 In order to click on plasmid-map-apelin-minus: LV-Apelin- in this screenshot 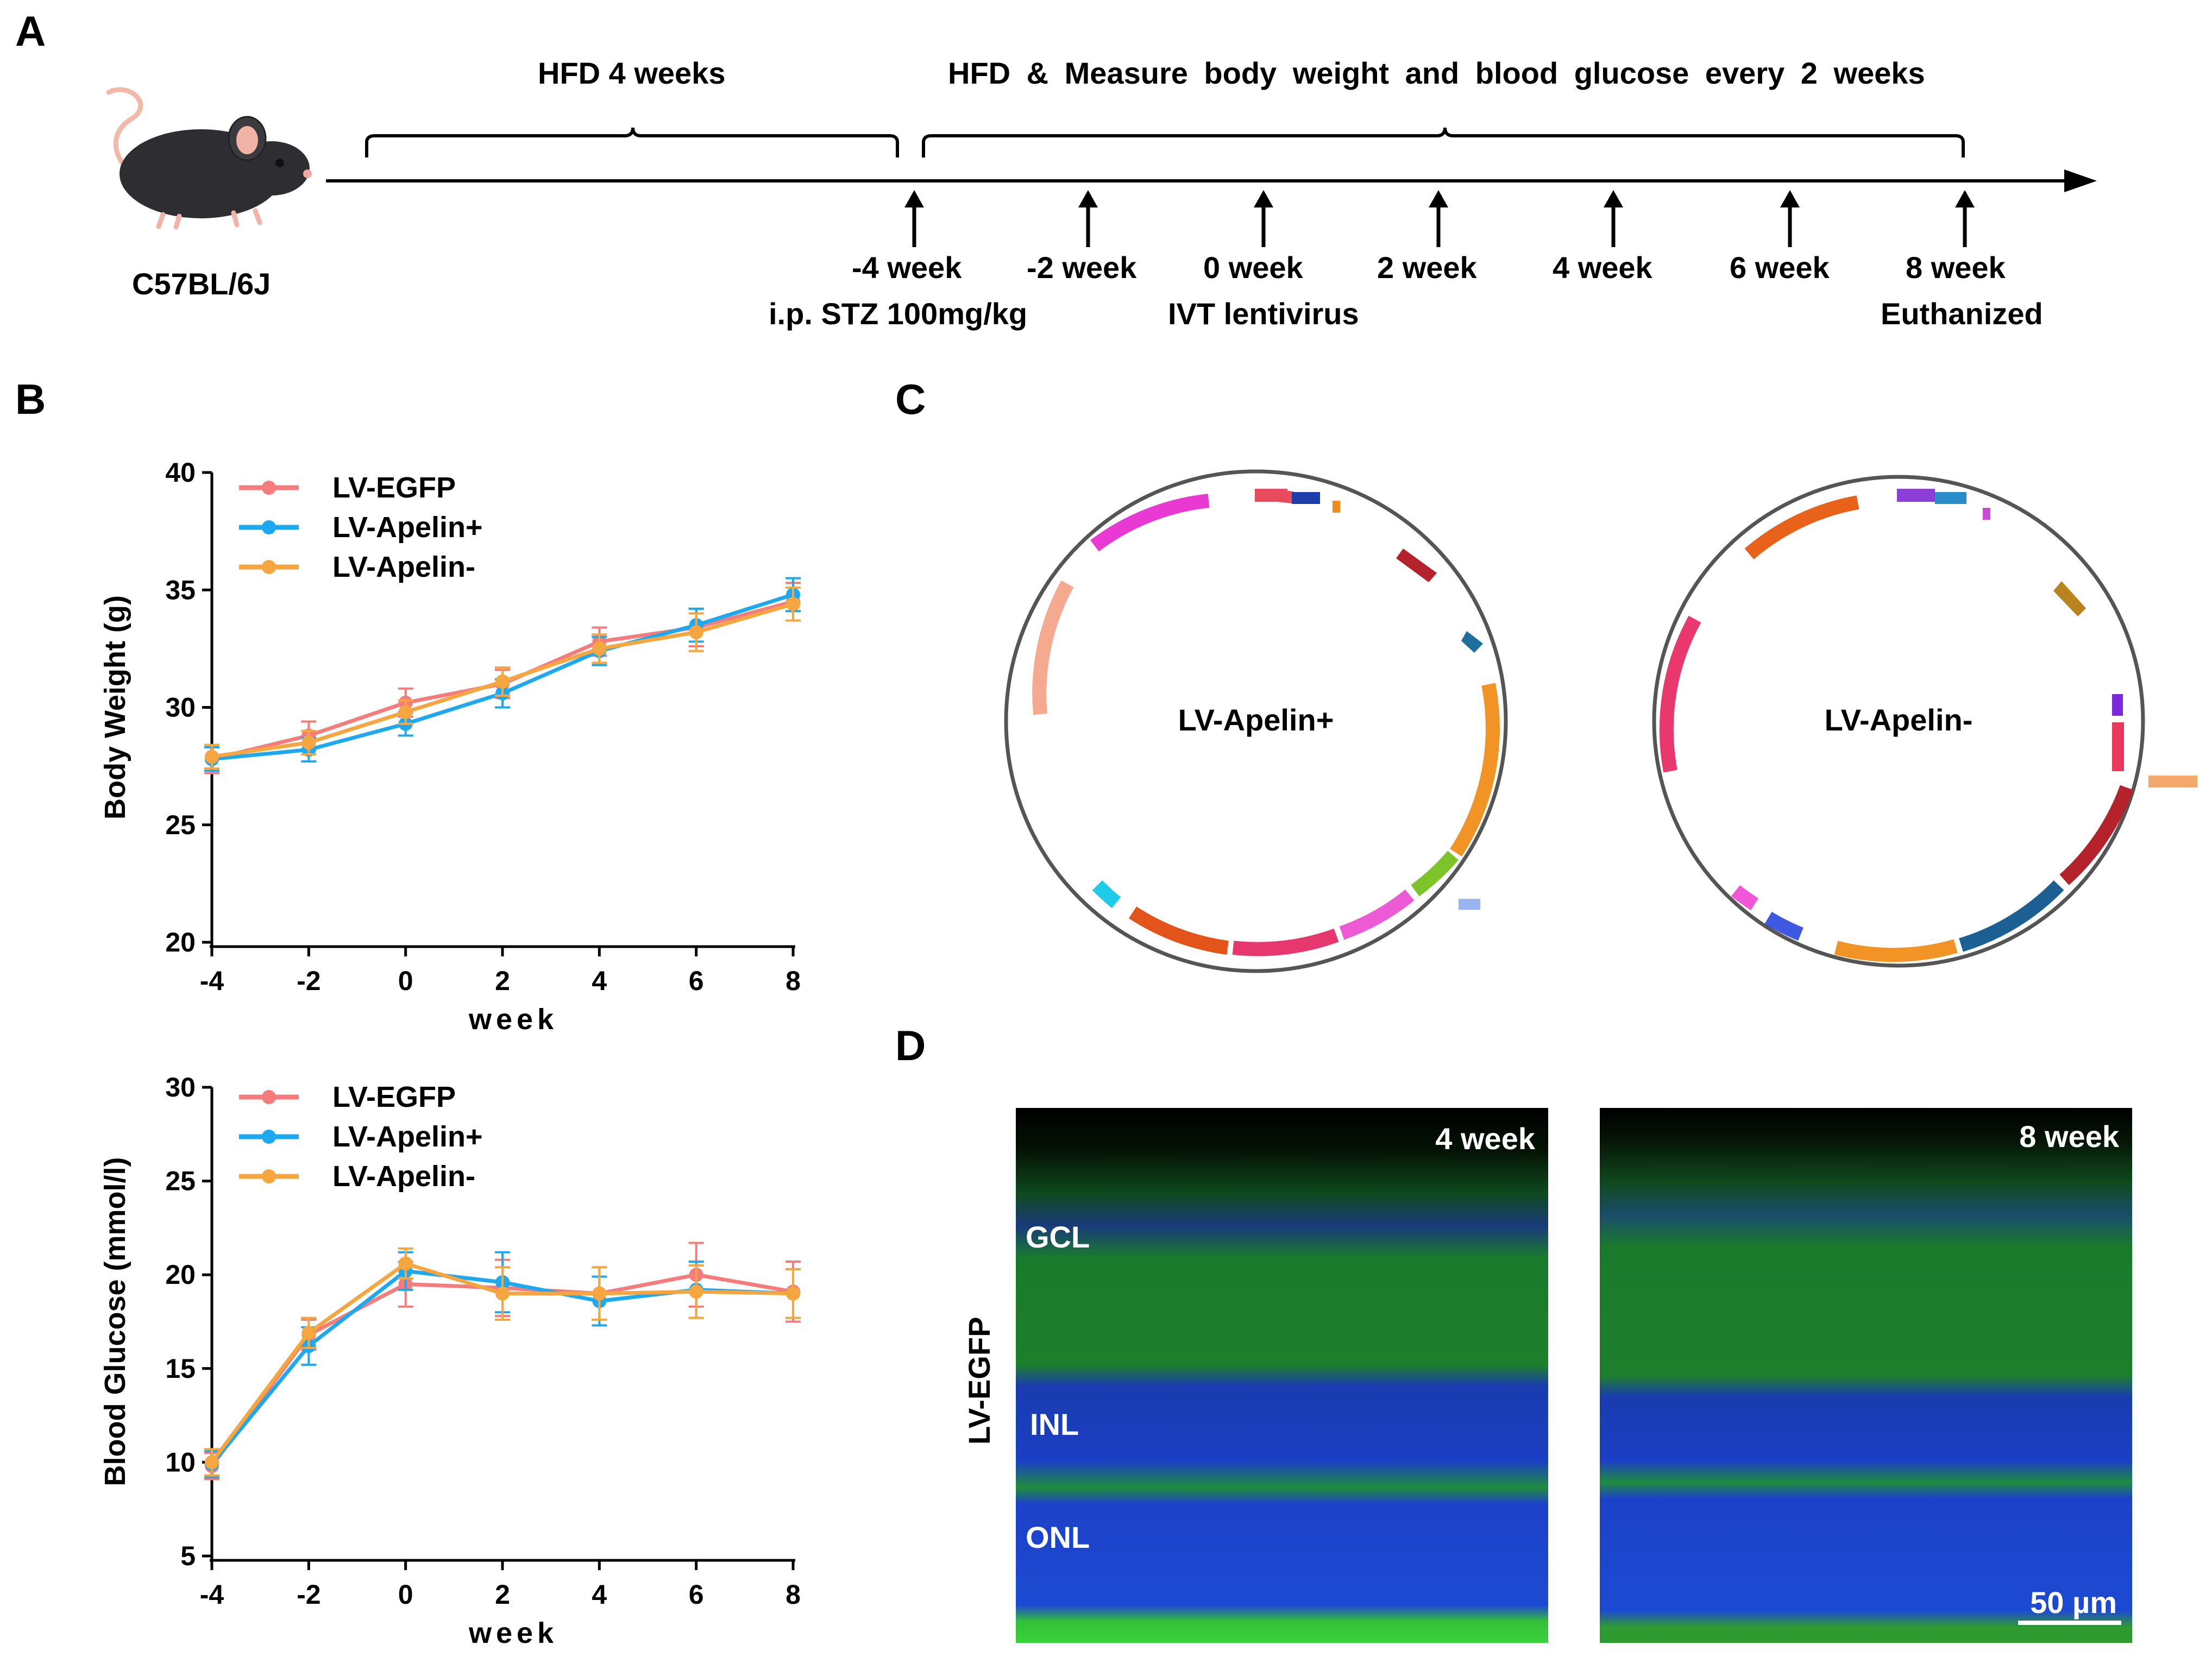, I will do `click(1924, 721)`.